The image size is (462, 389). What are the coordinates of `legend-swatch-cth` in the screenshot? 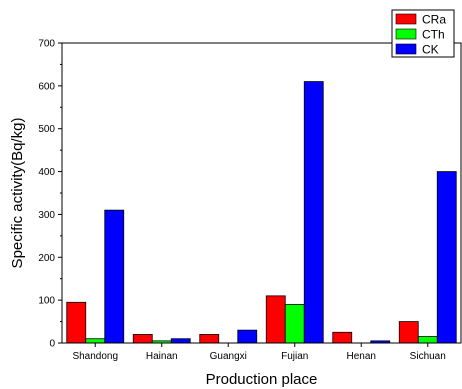 It's located at (406, 34).